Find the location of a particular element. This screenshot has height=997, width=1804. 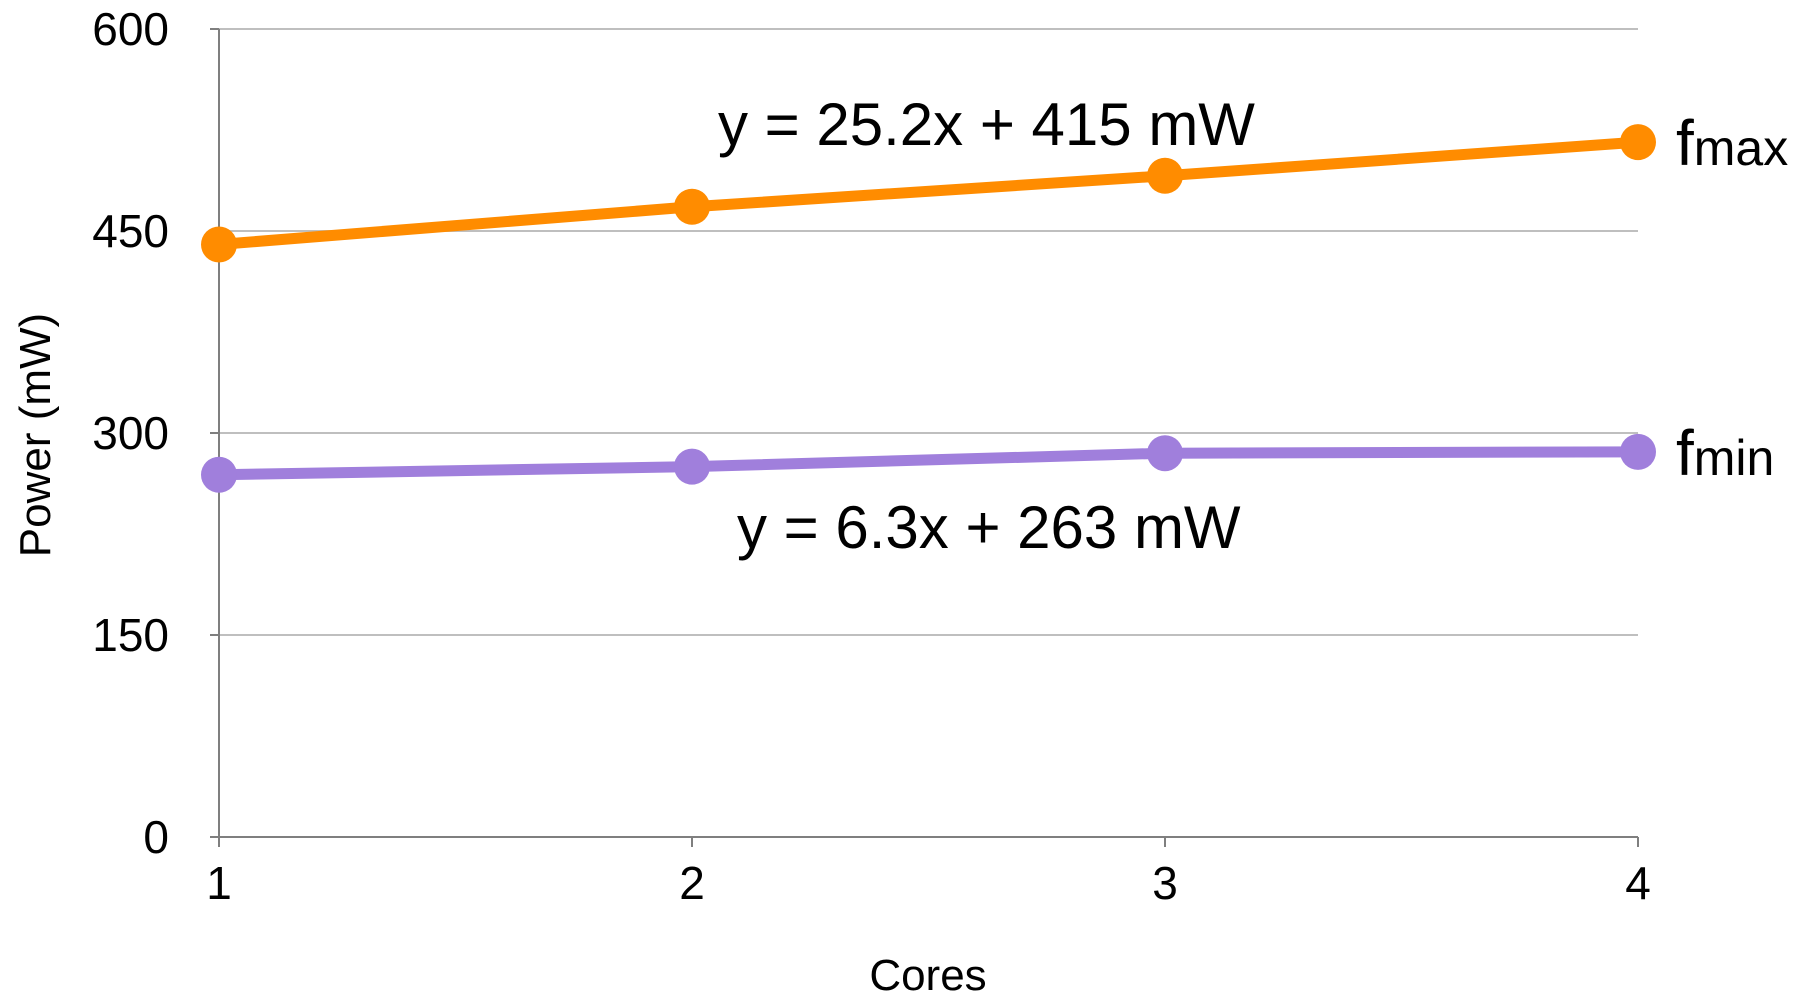

fmax-label-main: f is located at coordinates (1685, 143).